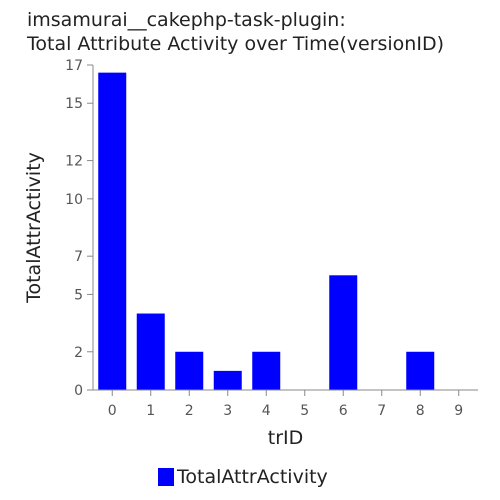 The width and height of the screenshot is (500, 500). Describe the element at coordinates (252, 477) in the screenshot. I see `legend-label: TotalAttrActivity` at that location.